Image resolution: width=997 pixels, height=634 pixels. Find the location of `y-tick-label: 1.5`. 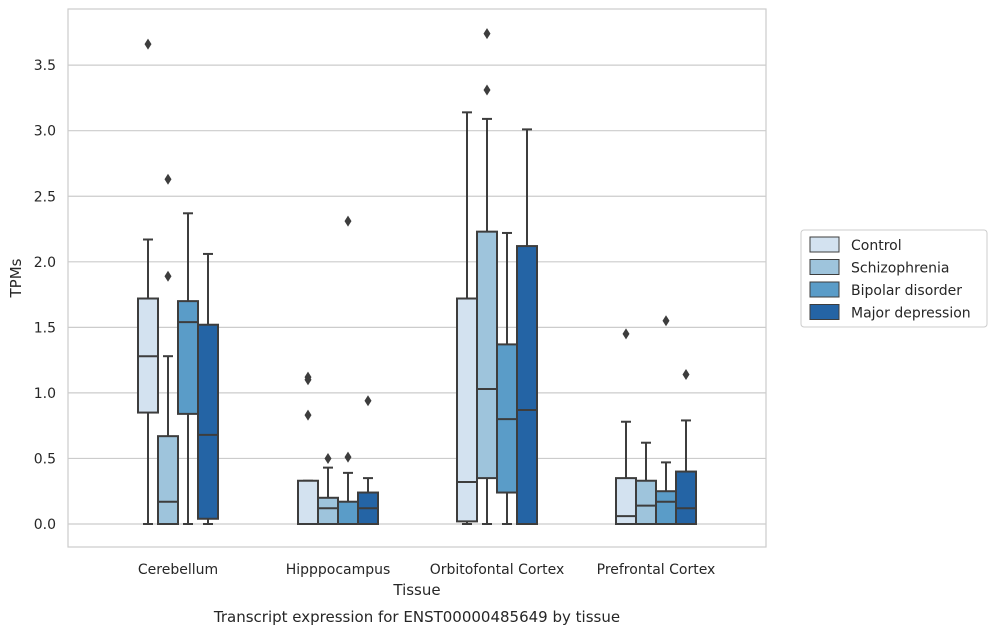

y-tick-label: 1.5 is located at coordinates (45, 328).